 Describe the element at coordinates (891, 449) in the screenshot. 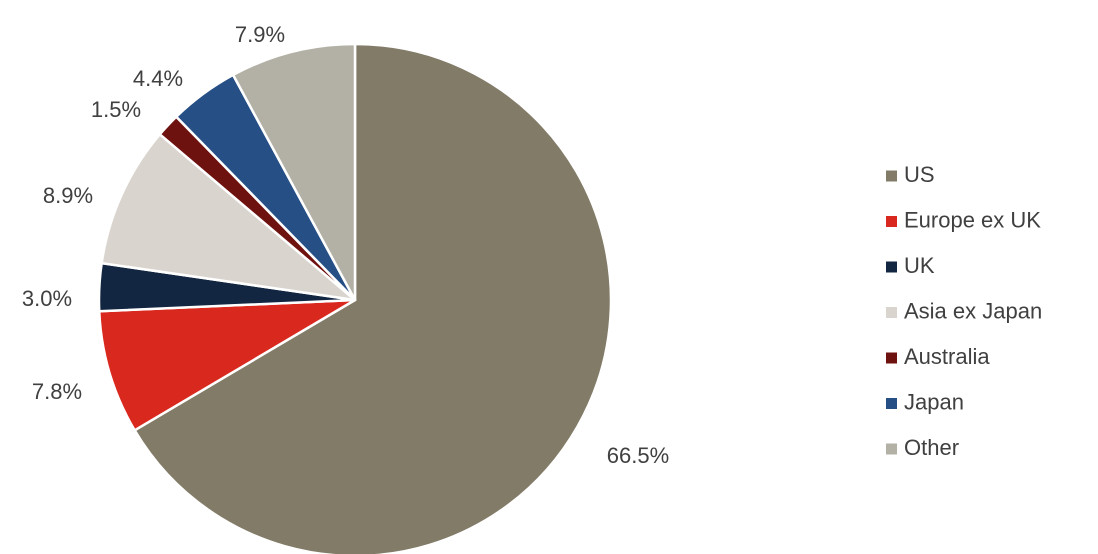

I see `legend-swatch-other` at that location.